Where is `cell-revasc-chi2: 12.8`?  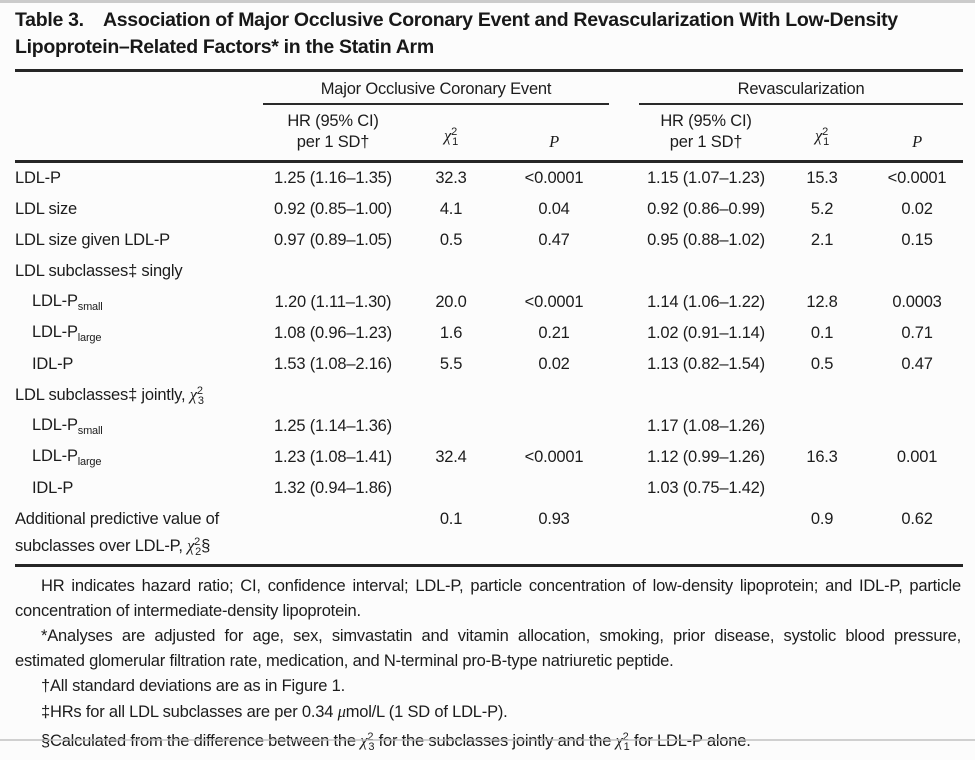 cell-revasc-chi2: 12.8 is located at coordinates (822, 302).